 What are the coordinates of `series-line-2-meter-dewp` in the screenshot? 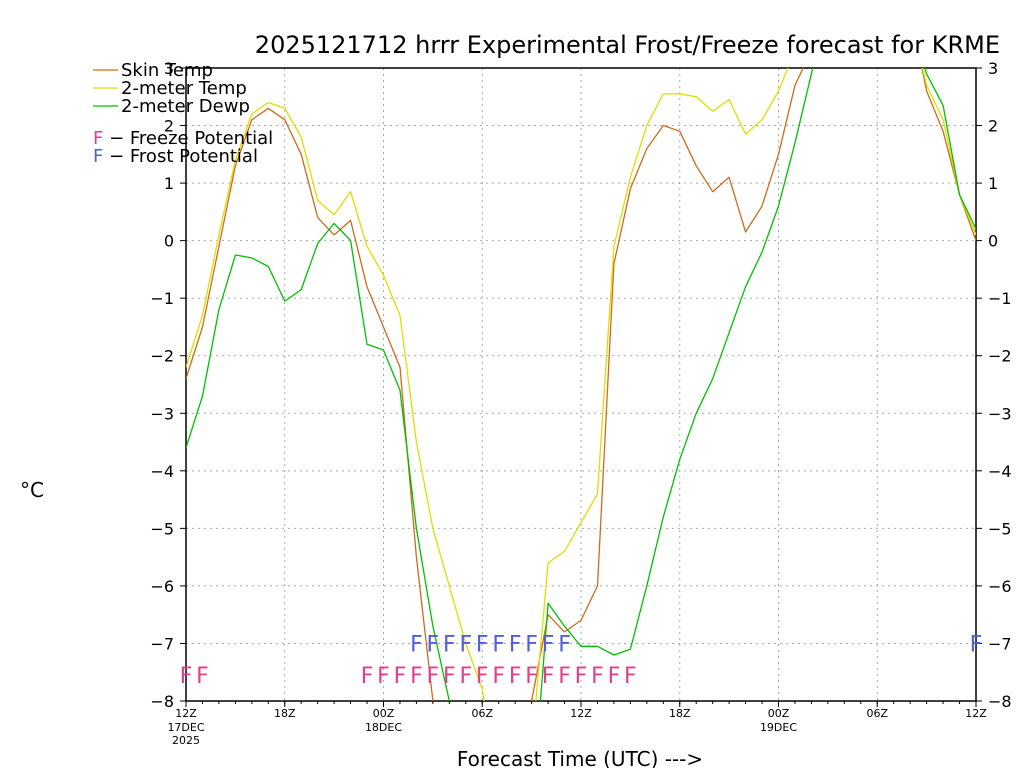 It's located at (949, 149).